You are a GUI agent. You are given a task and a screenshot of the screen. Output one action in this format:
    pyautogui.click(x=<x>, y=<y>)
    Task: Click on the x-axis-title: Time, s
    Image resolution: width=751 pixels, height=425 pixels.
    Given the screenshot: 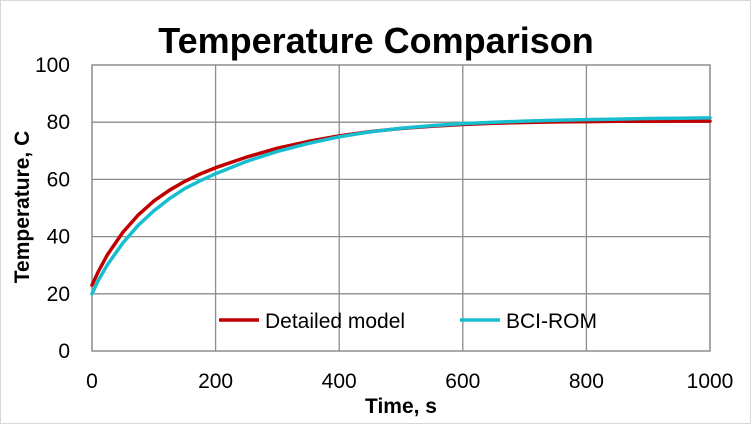 What is the action you would take?
    pyautogui.click(x=401, y=406)
    